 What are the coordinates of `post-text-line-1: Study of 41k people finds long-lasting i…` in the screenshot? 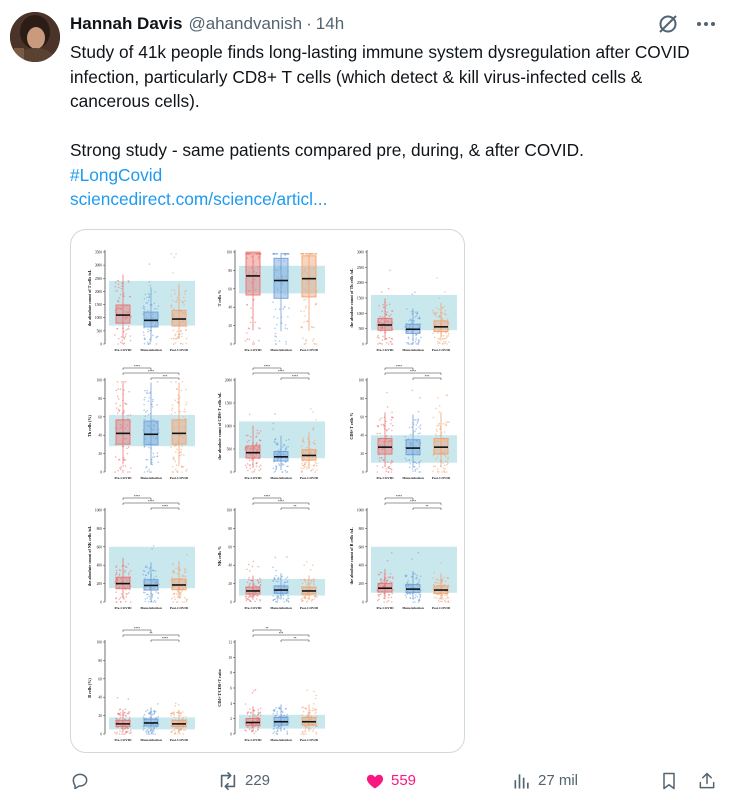 It's located at (380, 76).